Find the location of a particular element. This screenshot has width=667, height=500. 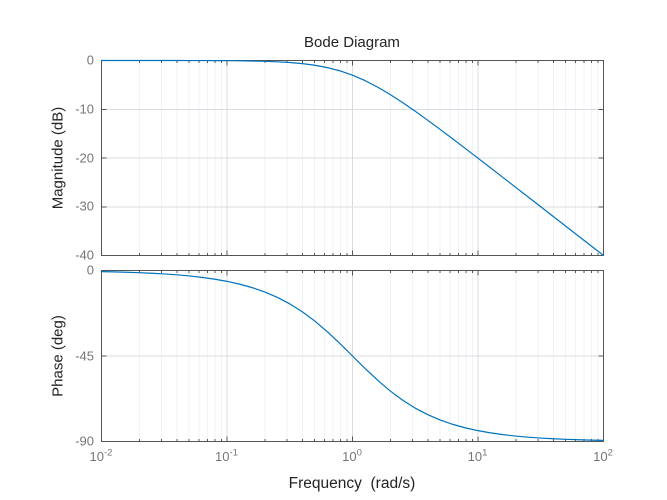

frequency-tick-label: 10² is located at coordinates (603, 455).